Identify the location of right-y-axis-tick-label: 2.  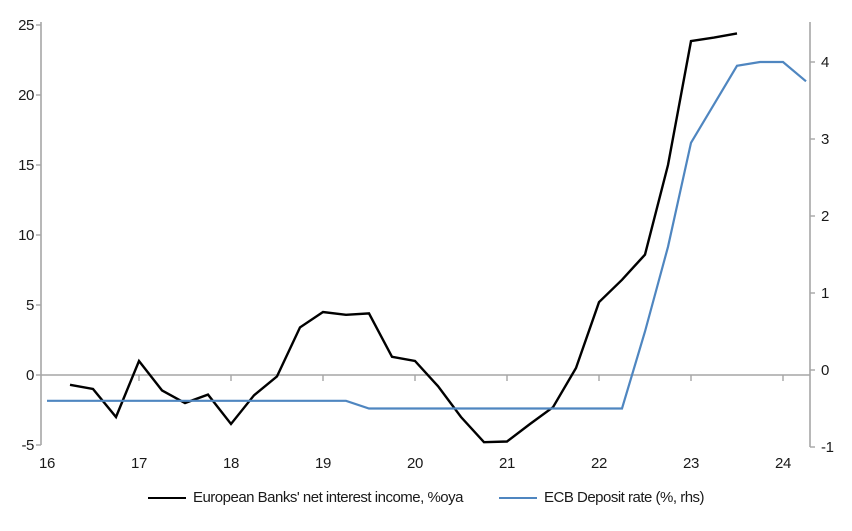
(825, 216).